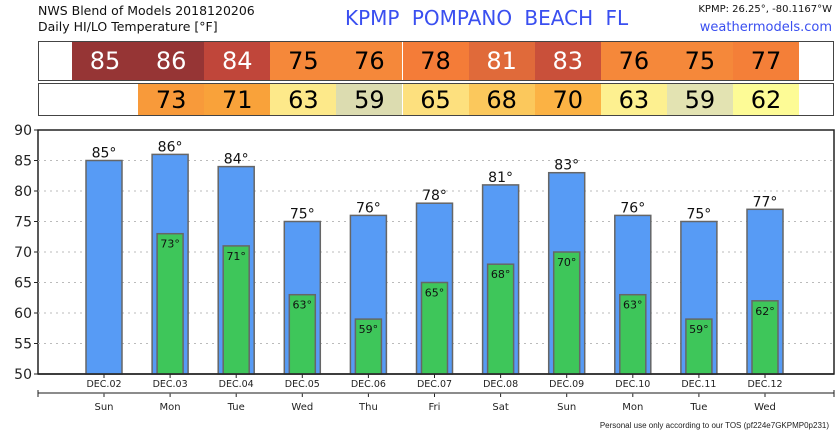 The height and width of the screenshot is (435, 839). I want to click on model-title: NWS Blend of Models 2018120206, so click(146, 10).